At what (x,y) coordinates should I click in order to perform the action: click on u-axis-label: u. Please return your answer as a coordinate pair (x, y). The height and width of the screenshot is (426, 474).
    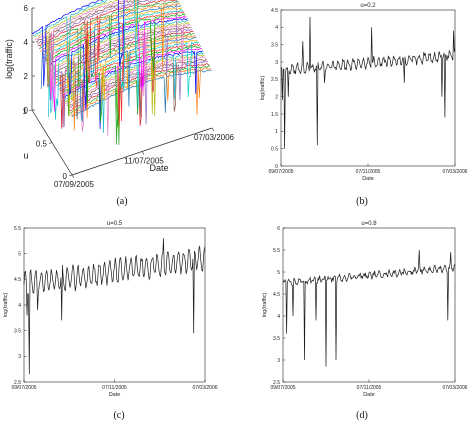
    Looking at the image, I should click on (25, 156).